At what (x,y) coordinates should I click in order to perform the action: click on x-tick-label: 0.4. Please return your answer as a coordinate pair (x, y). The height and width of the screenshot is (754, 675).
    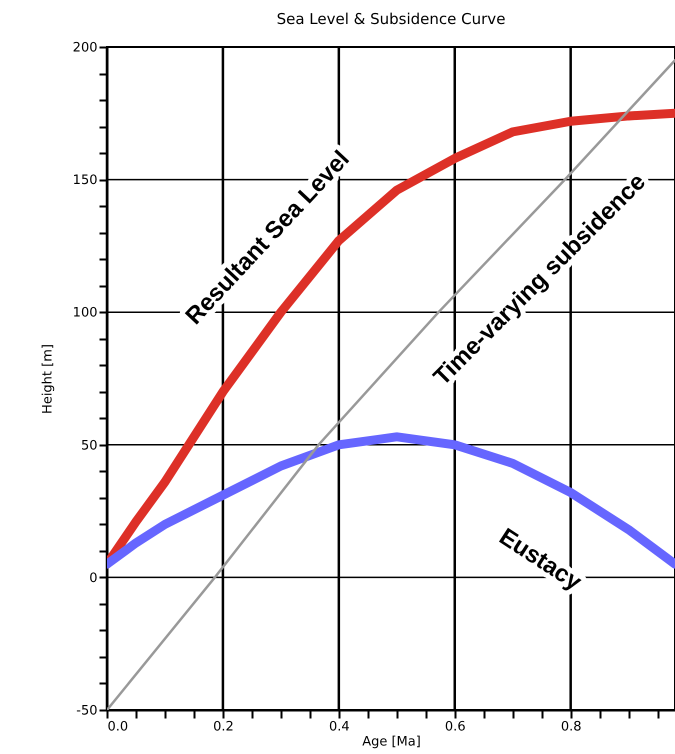
    Looking at the image, I should click on (339, 727).